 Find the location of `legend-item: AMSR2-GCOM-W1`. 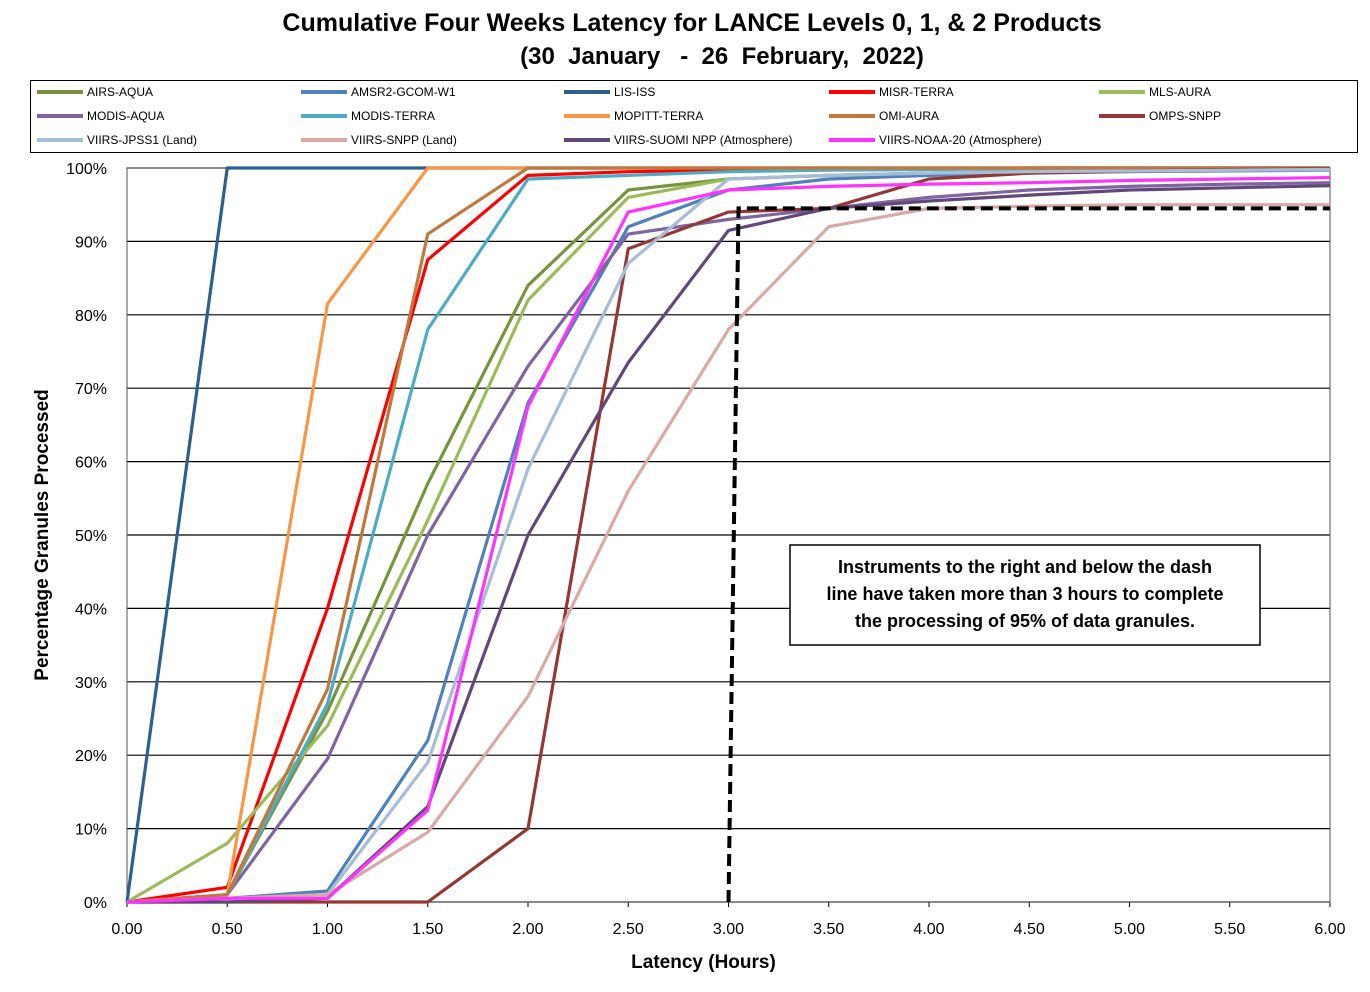

legend-item: AMSR2-GCOM-W1 is located at coordinates (378, 92).